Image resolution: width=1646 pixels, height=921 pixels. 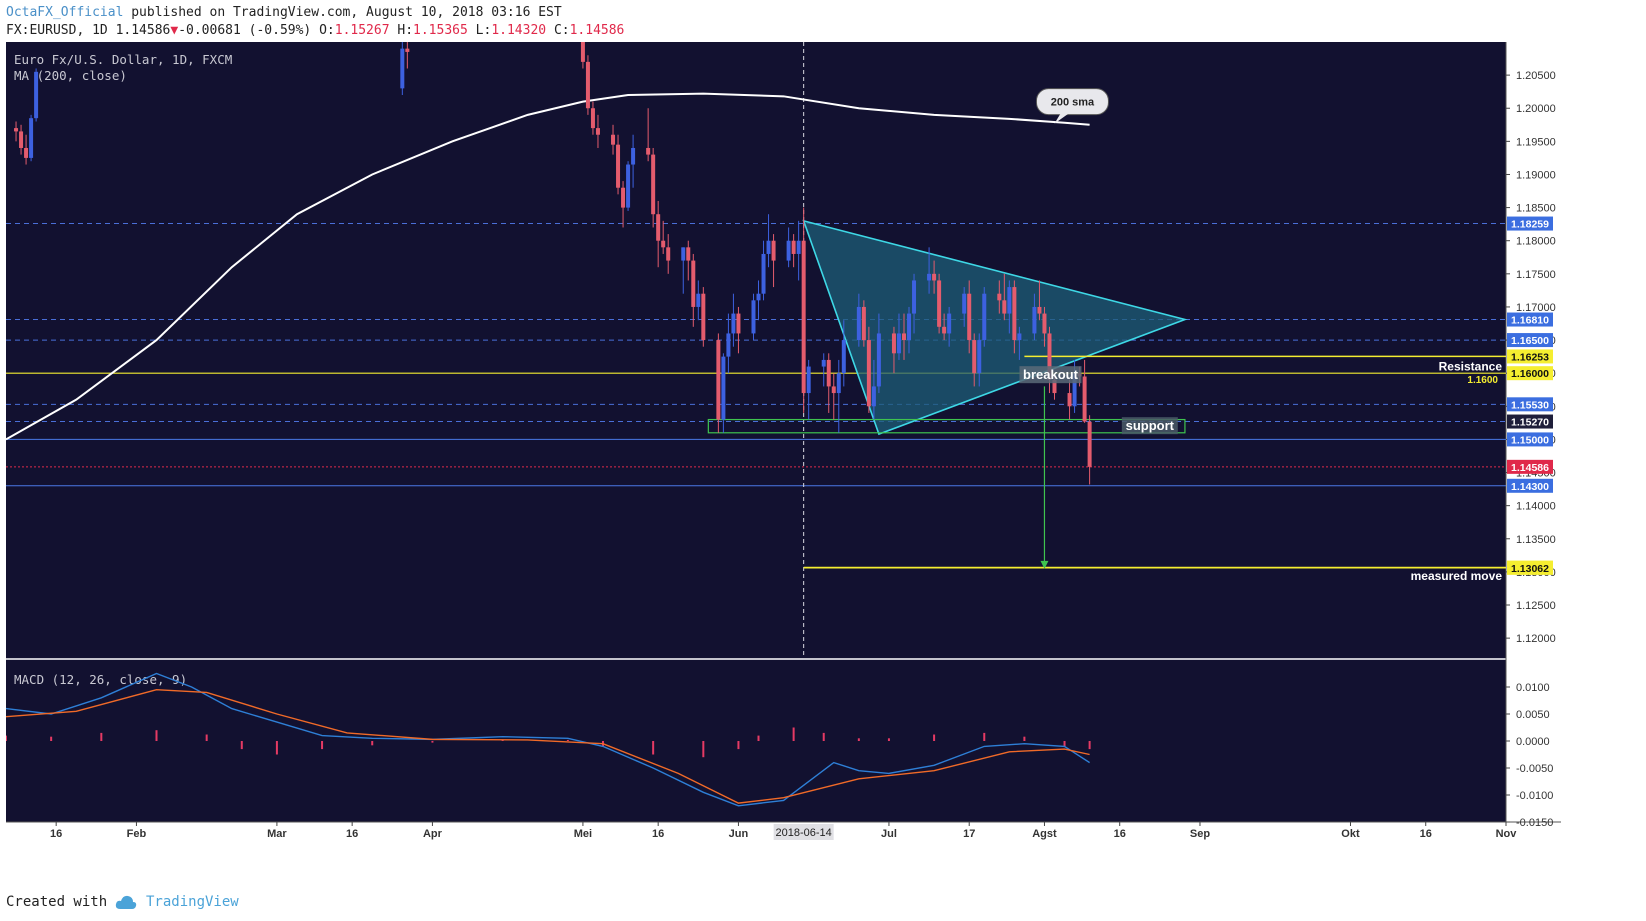 What do you see at coordinates (1530, 373) in the screenshot?
I see `price-axis-label: 1.16000` at bounding box center [1530, 373].